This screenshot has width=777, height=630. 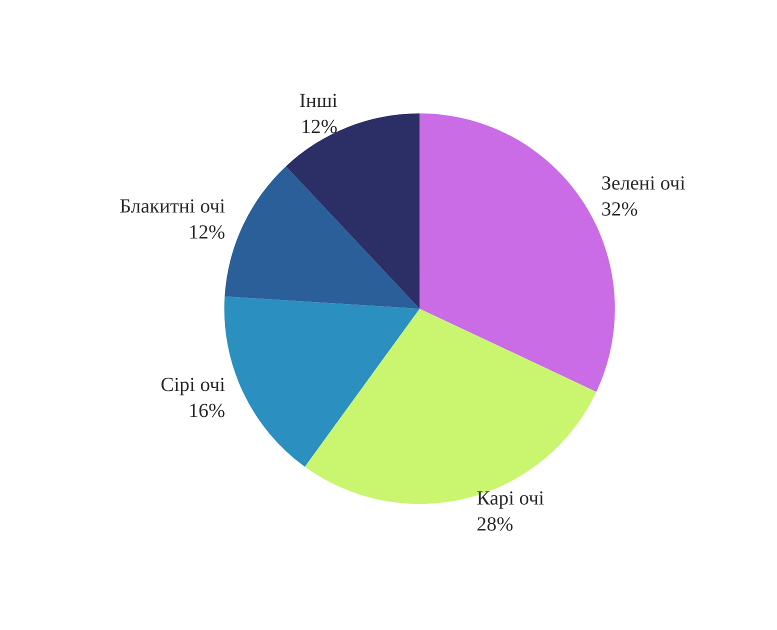 I want to click on data-label: 32%, so click(x=619, y=209).